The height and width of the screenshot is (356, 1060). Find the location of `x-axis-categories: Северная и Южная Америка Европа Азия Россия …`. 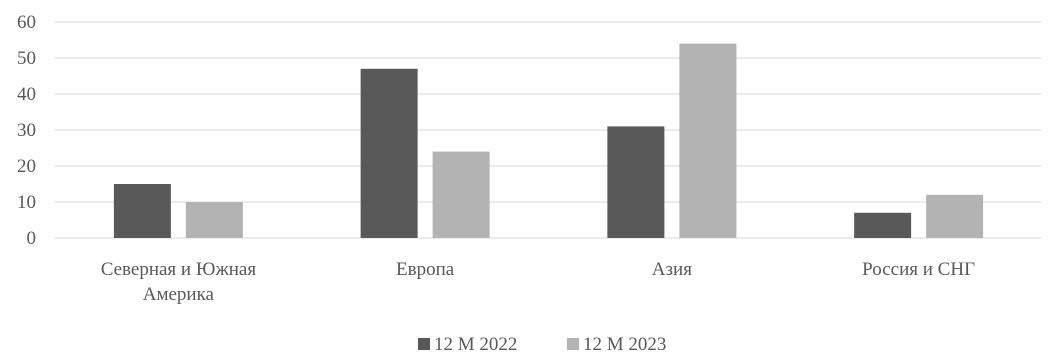

x-axis-categories: Северная и Южная Америка Европа Азия Россия … is located at coordinates (538, 282).